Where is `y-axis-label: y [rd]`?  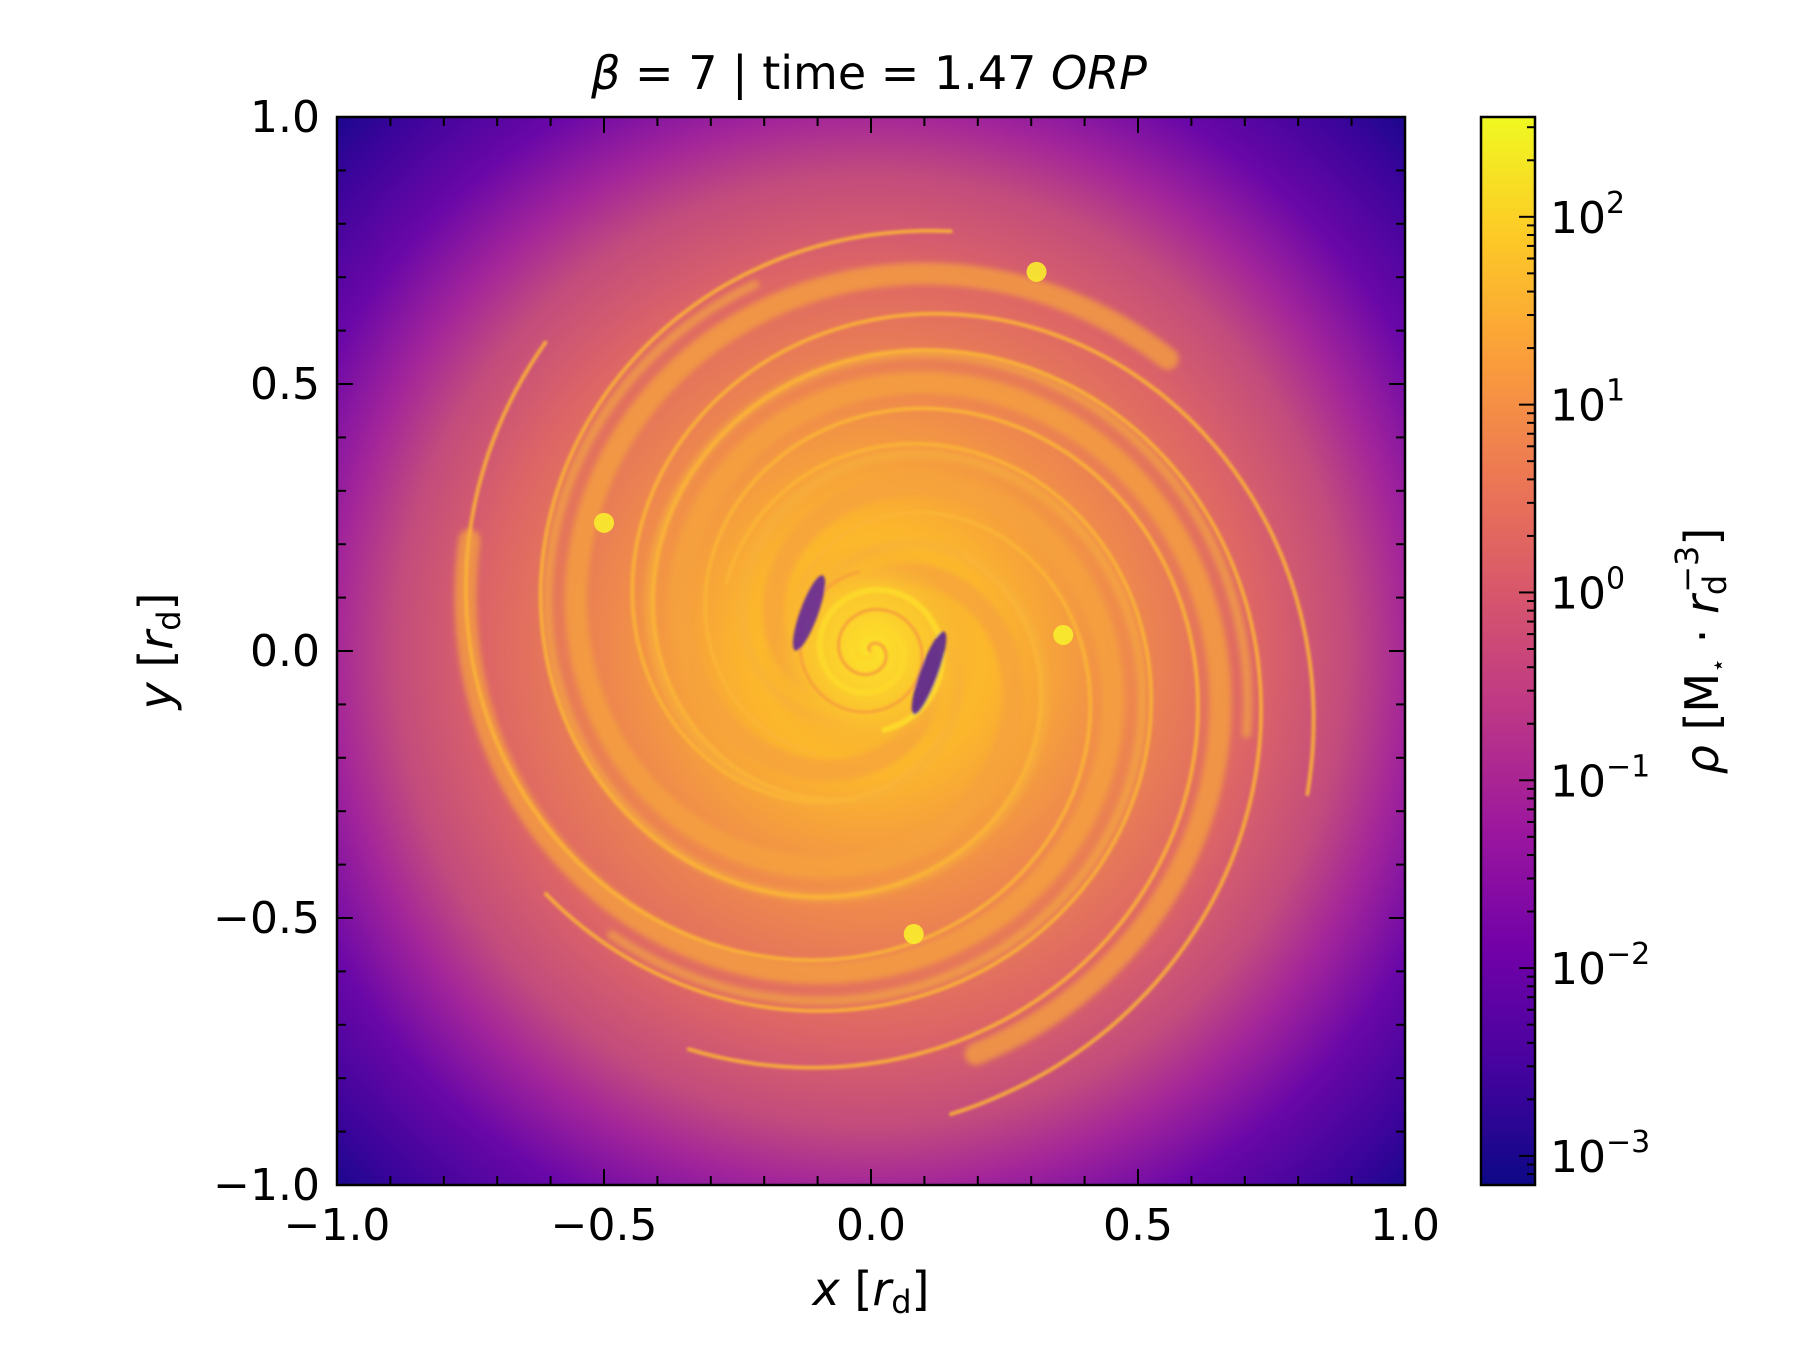
y-axis-label: y [rd] is located at coordinates (158, 652).